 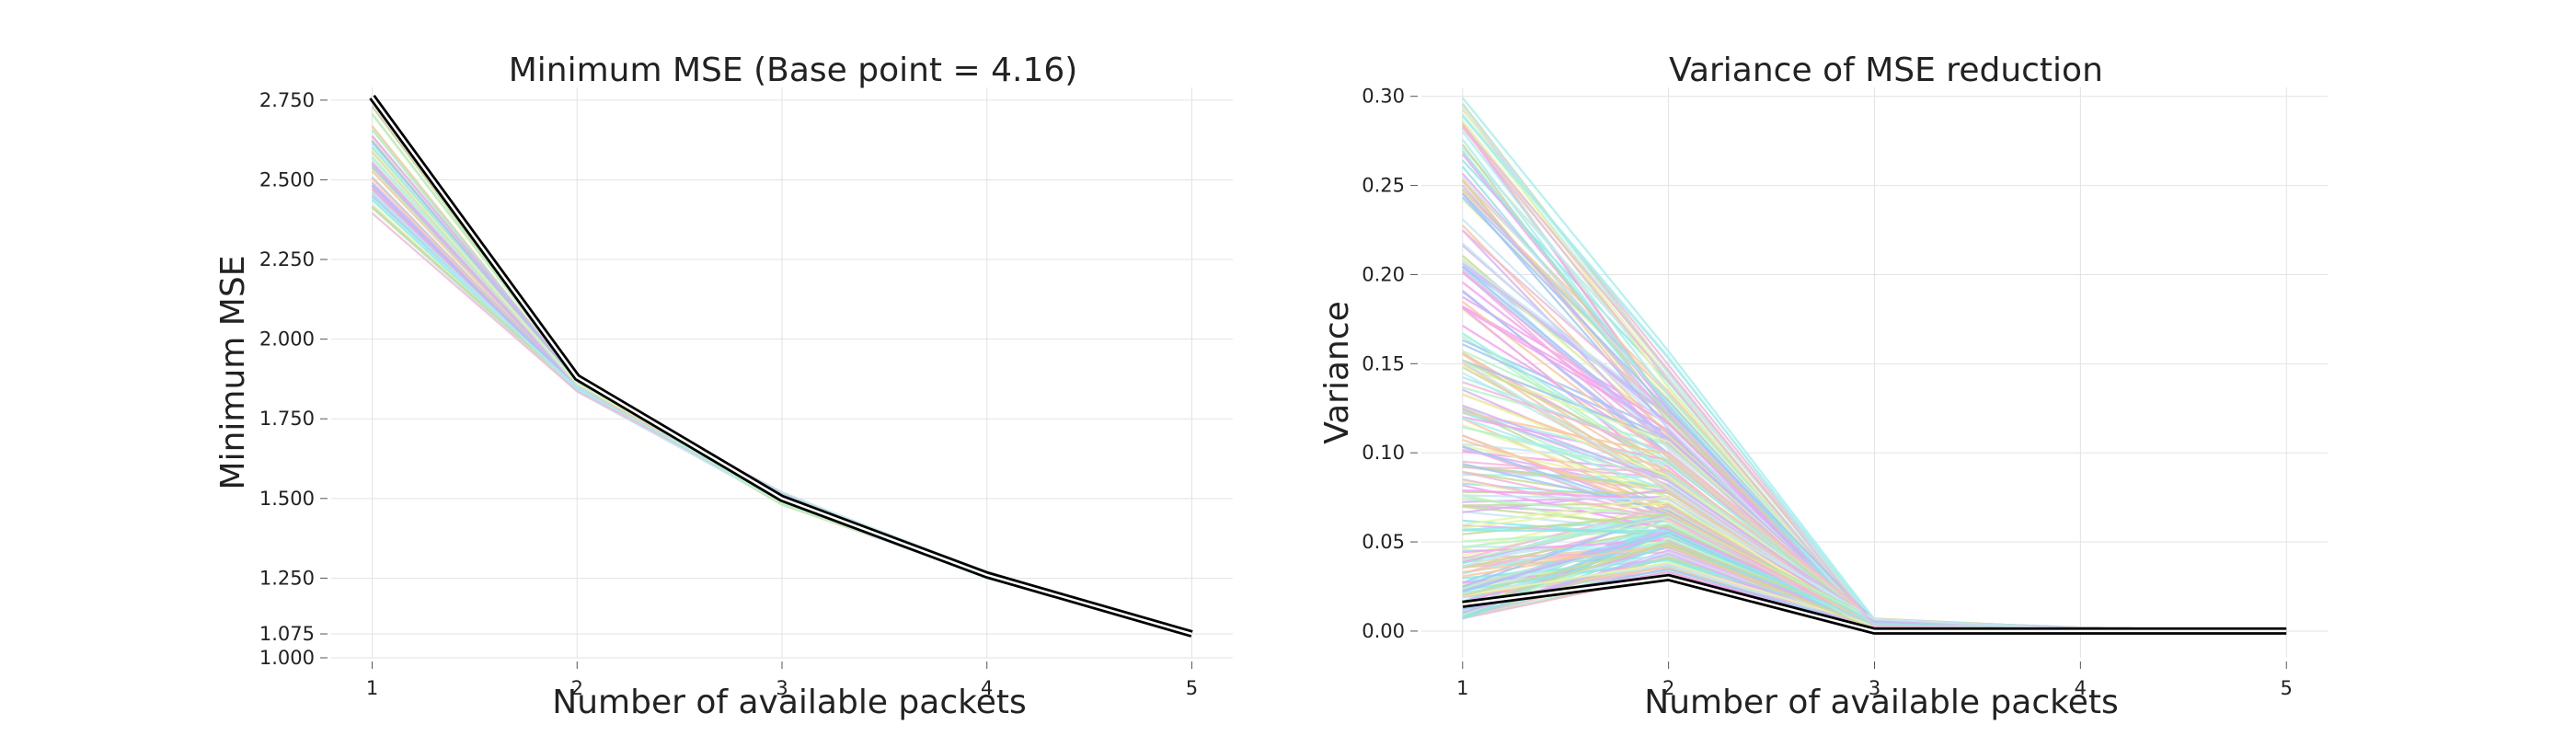 What do you see at coordinates (793, 70) in the screenshot?
I see `left-chart-title: Minimum MSE (Base point = 4.16)` at bounding box center [793, 70].